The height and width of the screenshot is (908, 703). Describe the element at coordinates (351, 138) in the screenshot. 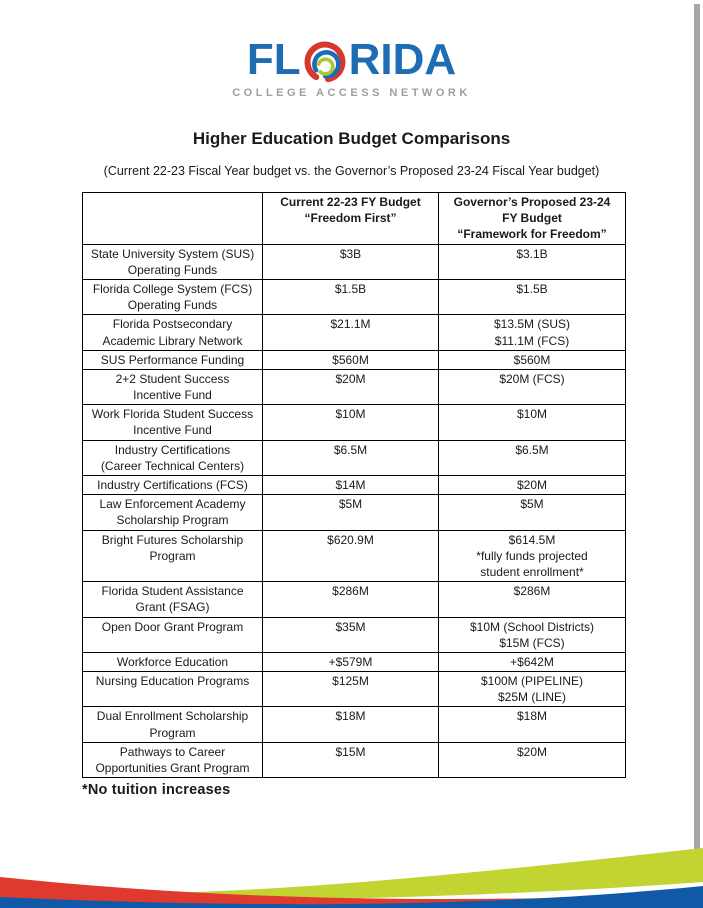

I see `page-title: Higher Education Budget Comparisons` at that location.